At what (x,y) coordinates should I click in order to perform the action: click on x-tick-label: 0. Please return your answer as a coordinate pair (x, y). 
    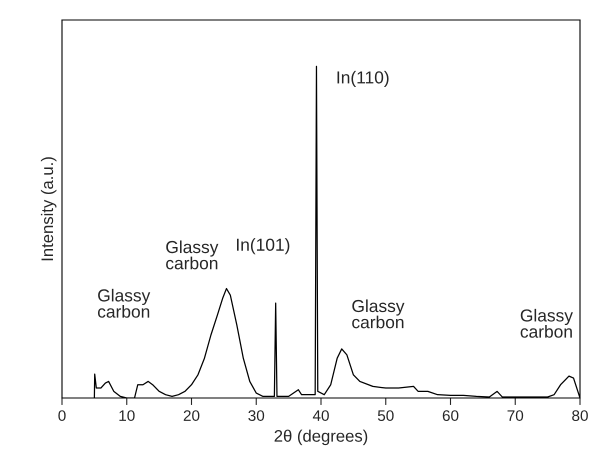
    Looking at the image, I should click on (62, 416).